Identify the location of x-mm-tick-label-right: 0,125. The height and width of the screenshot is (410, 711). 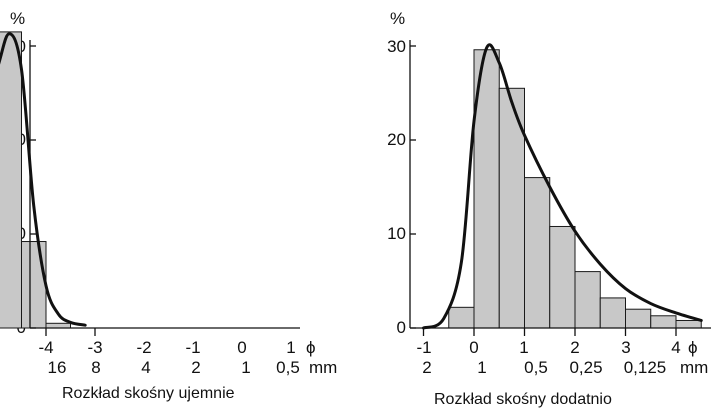
(645, 367).